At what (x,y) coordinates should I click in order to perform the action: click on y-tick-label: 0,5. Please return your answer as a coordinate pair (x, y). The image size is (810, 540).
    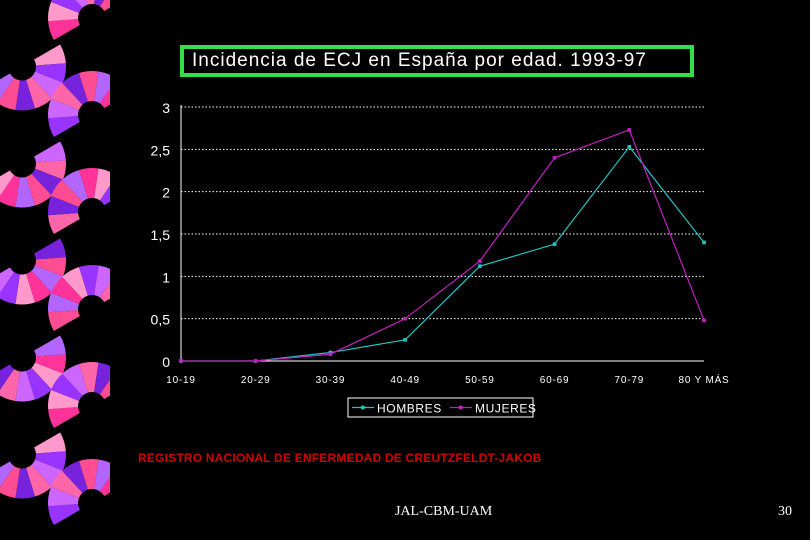
    Looking at the image, I should click on (161, 320).